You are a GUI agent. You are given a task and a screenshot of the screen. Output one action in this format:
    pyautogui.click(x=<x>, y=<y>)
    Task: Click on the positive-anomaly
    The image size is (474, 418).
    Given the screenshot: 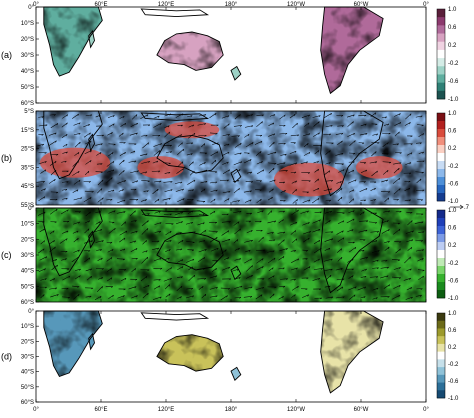 What is the action you would take?
    pyautogui.click(x=379, y=167)
    